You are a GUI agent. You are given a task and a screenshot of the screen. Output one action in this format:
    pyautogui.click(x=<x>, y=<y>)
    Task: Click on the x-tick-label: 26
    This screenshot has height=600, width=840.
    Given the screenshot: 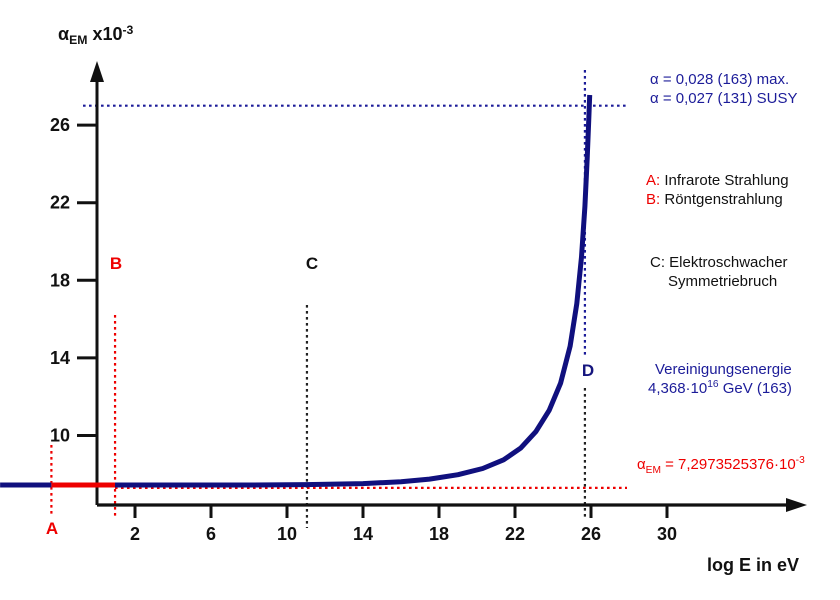 What is the action you would take?
    pyautogui.click(x=591, y=534)
    